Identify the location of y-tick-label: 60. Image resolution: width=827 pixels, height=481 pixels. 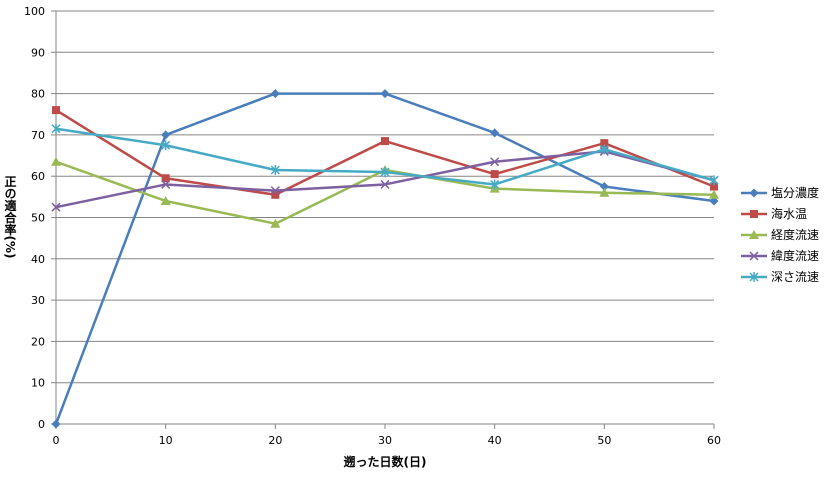
(38, 176).